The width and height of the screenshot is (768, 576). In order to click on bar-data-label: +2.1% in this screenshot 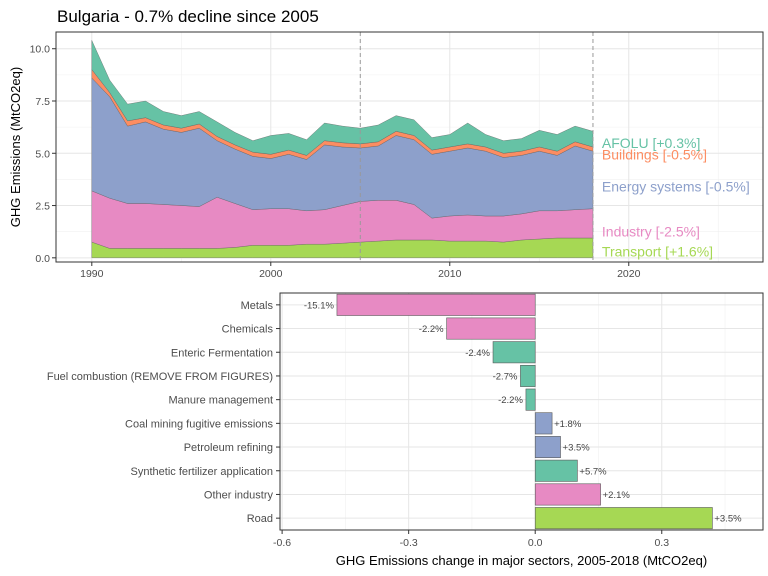, I will do `click(617, 495)`.